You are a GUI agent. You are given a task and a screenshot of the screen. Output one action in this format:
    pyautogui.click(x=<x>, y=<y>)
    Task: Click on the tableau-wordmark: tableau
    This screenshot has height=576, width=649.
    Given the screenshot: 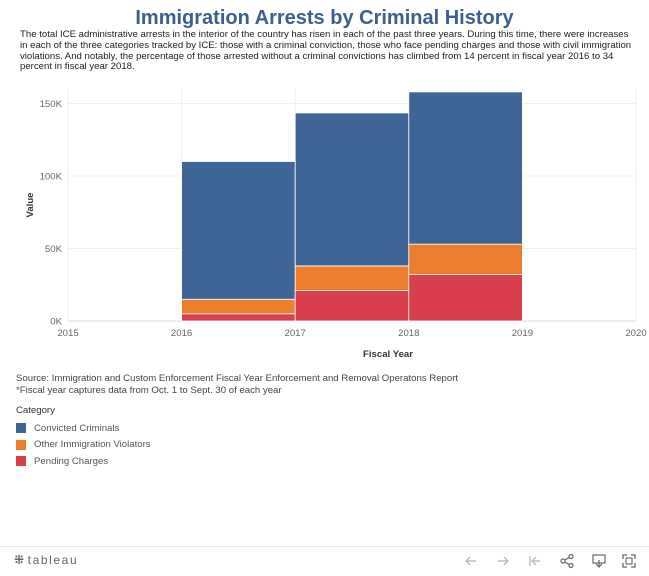 What is the action you would take?
    pyautogui.click(x=53, y=560)
    